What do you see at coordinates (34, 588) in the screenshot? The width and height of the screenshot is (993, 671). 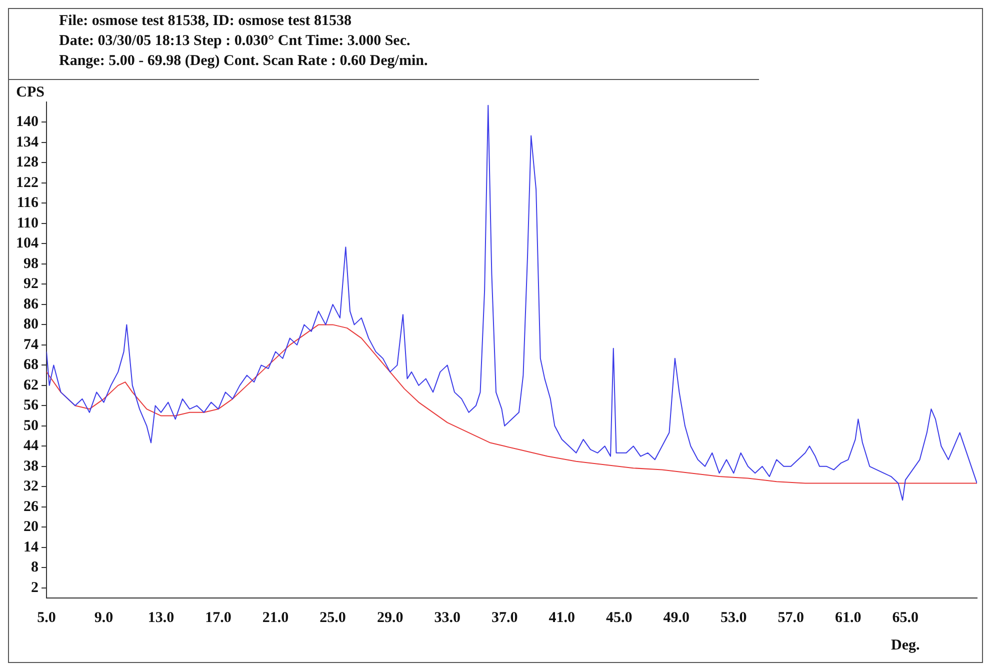 I see `y-tick-label: 2` at bounding box center [34, 588].